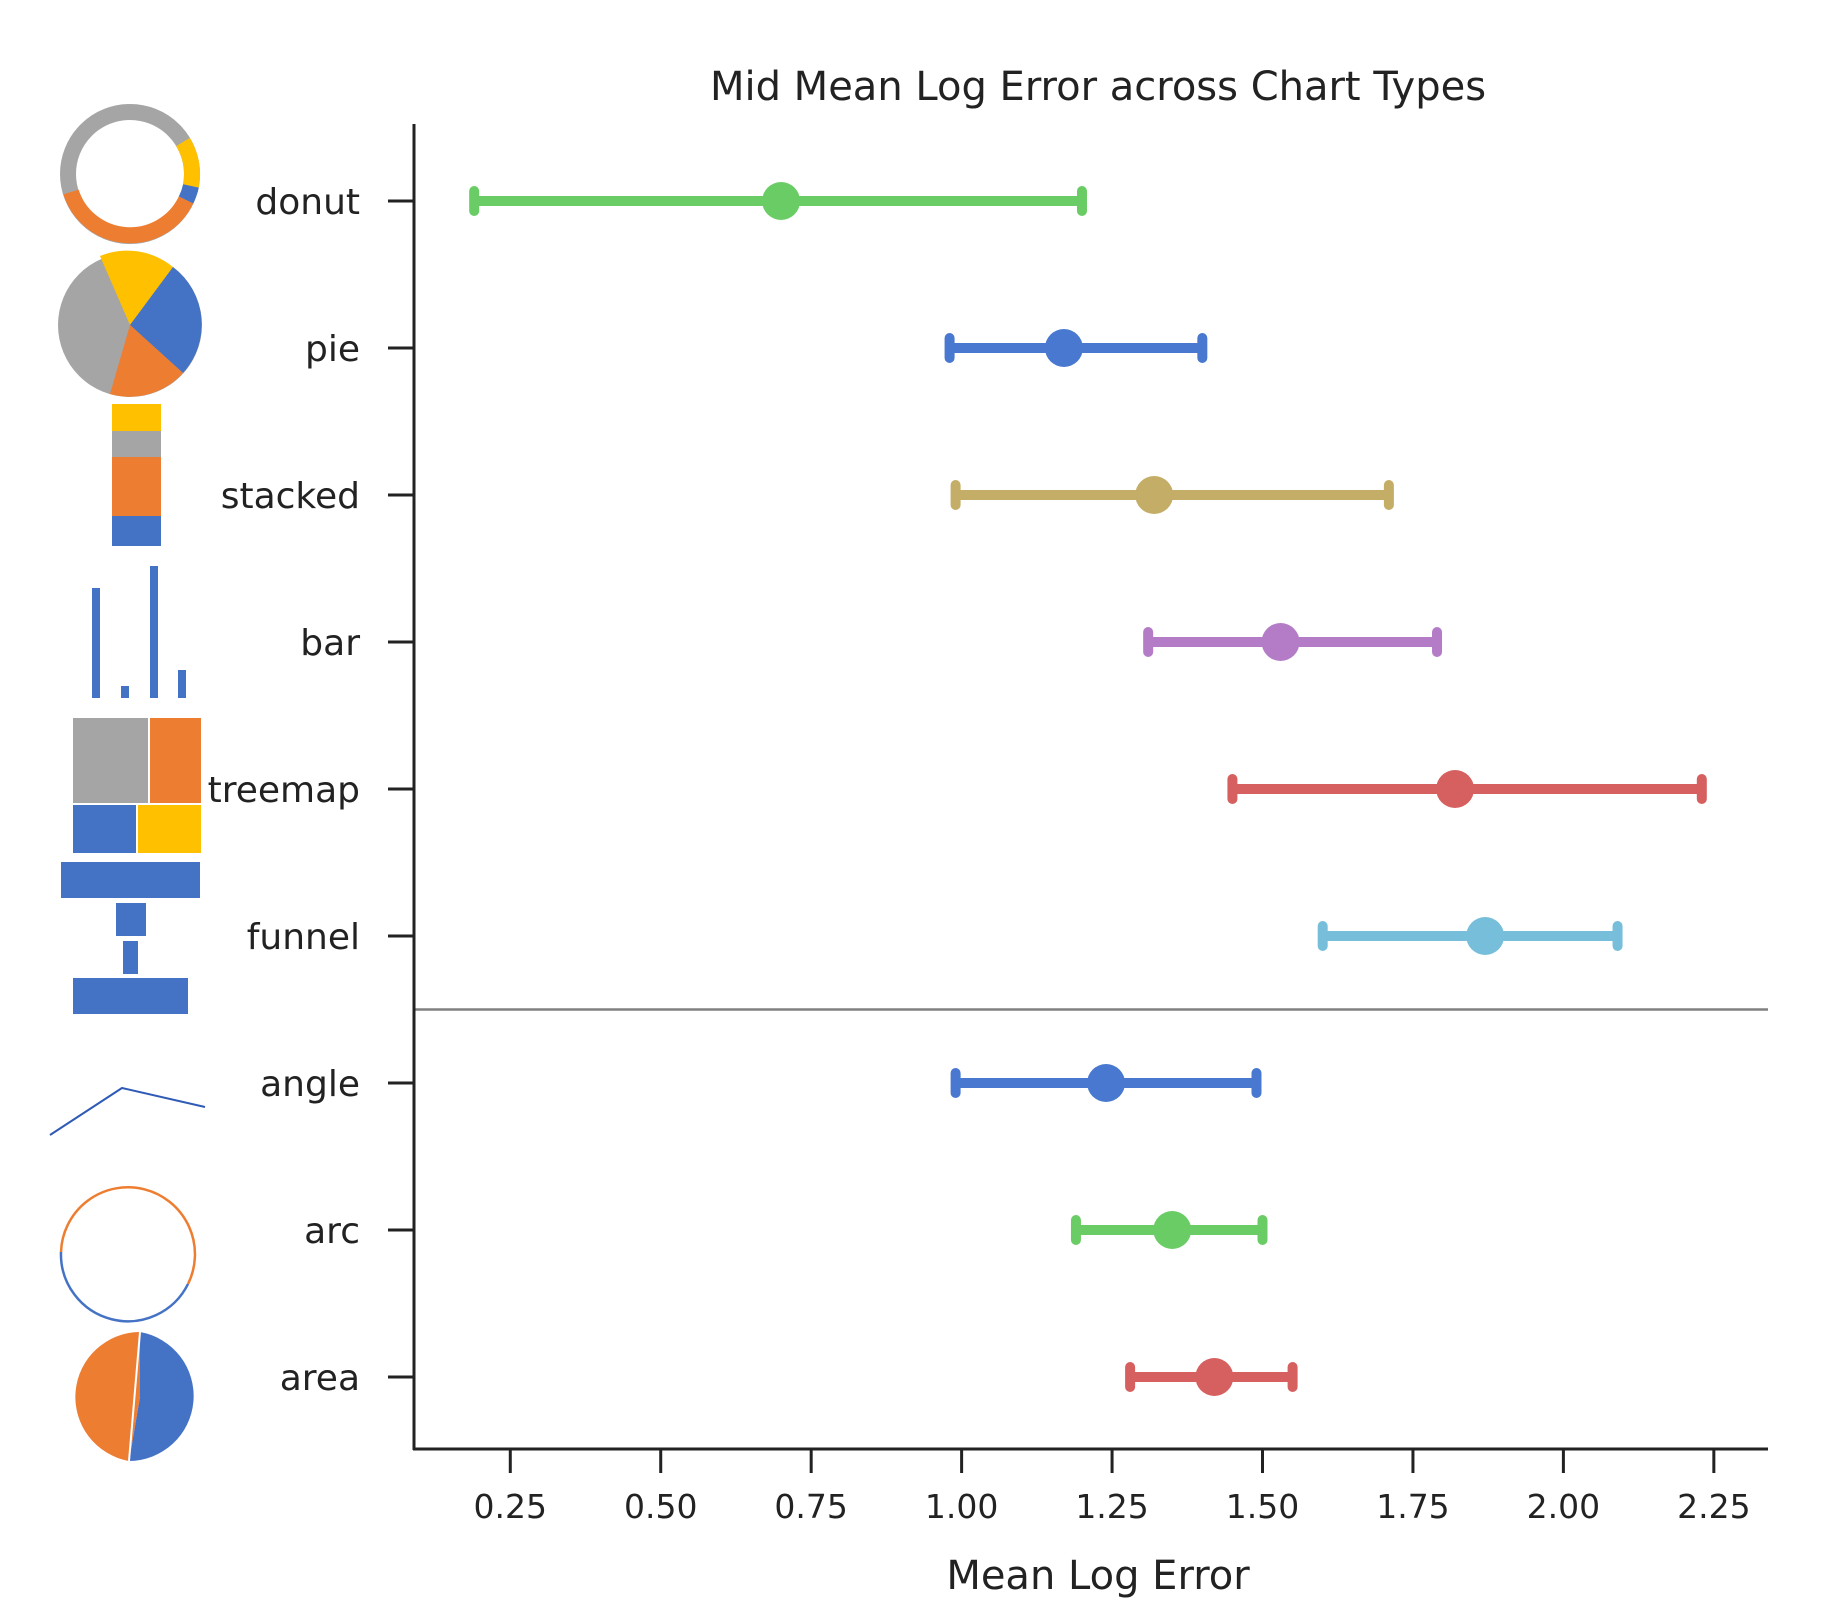 This screenshot has height=1624, width=1824. I want to click on y-tick-label-pie: pie, so click(332, 349).